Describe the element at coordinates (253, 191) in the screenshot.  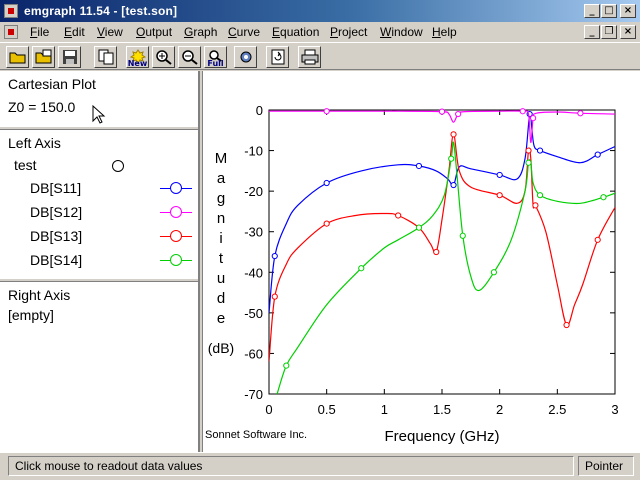
I see `y-tick-label: -20` at that location.